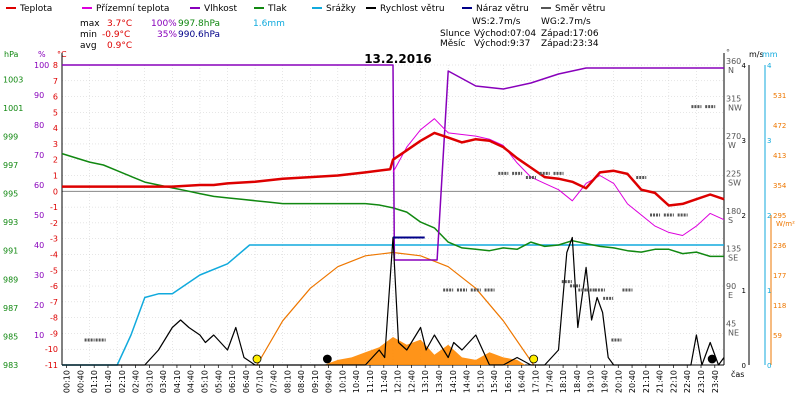 This screenshot has width=800, height=400. I want to click on tick-label-time: 06:40, so click(246, 381).